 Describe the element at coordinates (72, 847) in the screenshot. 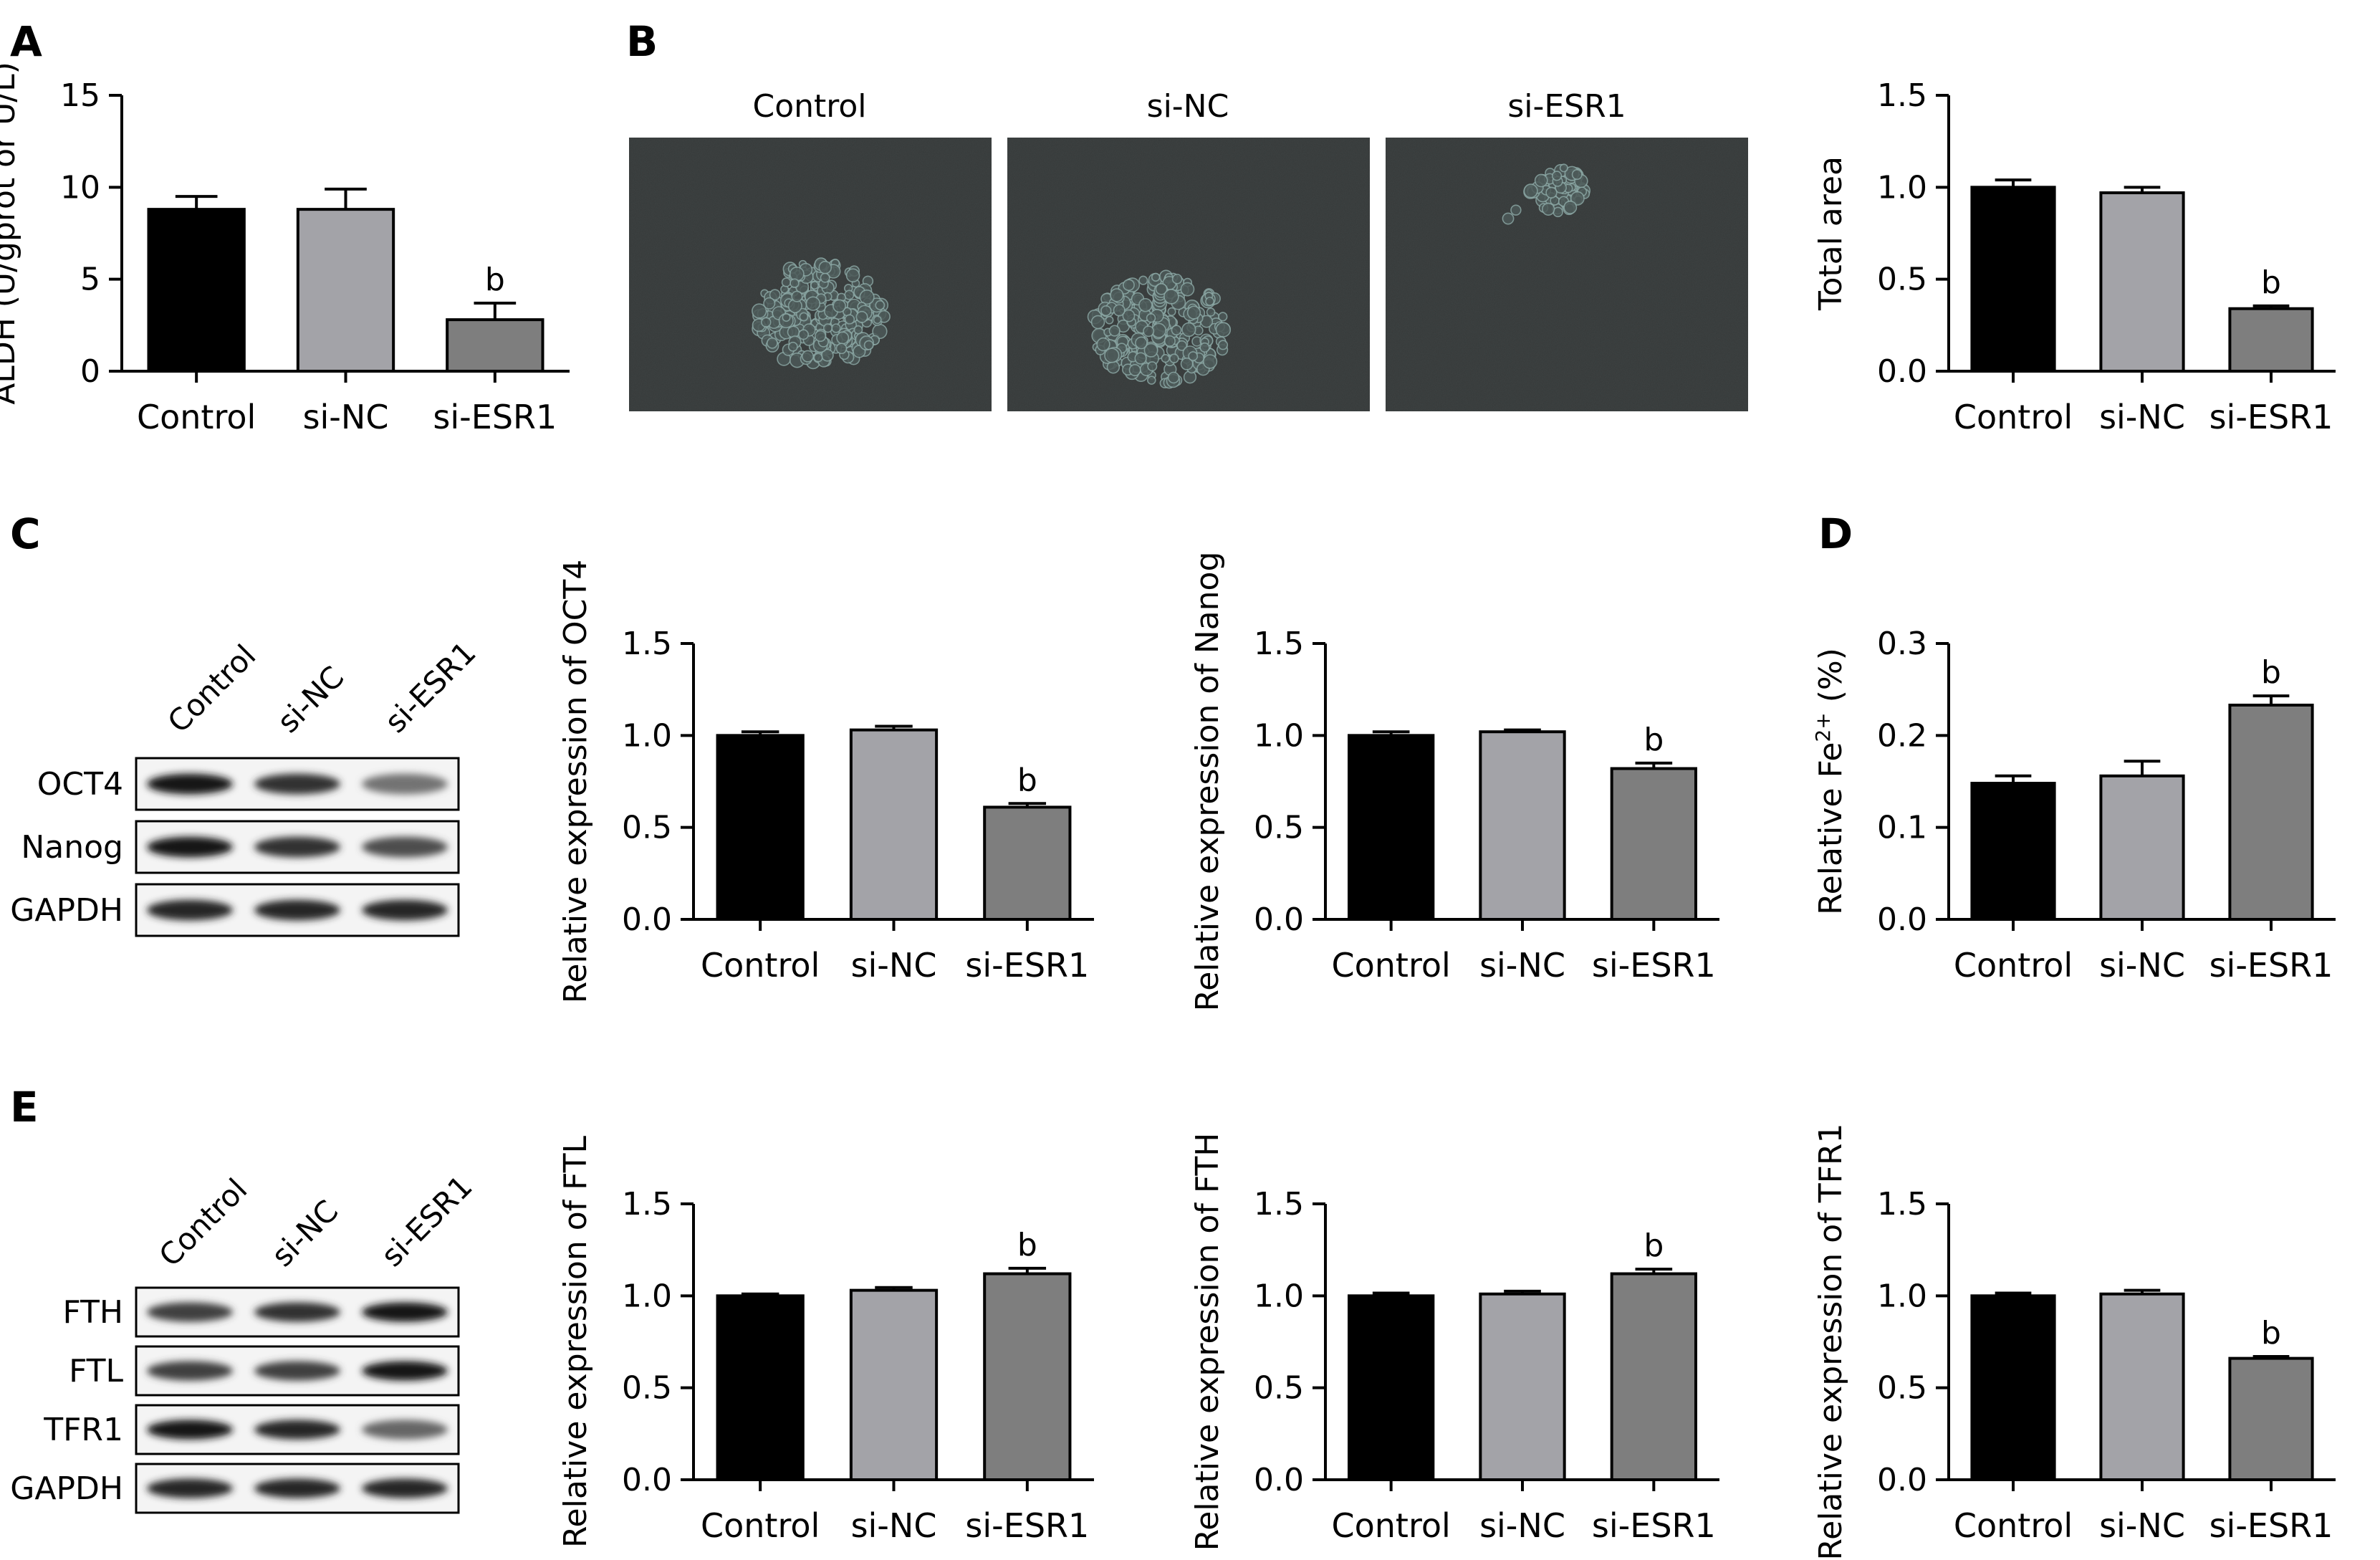

I see `blot-row-label: Nanog` at that location.